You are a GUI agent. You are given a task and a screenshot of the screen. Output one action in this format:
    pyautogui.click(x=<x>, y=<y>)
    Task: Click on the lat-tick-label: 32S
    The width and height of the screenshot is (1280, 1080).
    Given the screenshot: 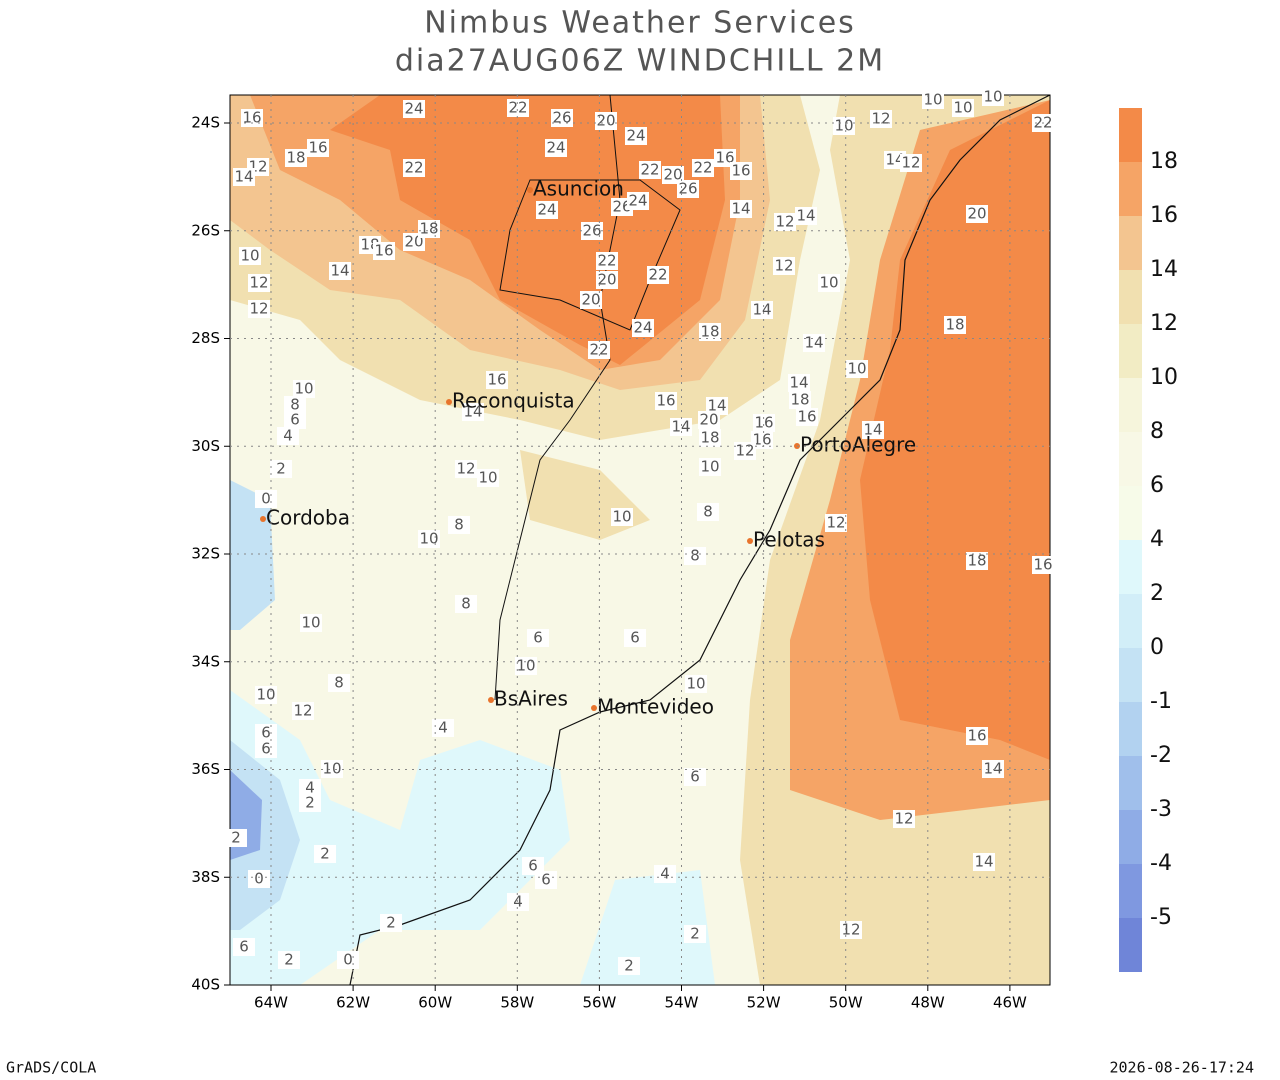 What is the action you would take?
    pyautogui.click(x=205, y=554)
    